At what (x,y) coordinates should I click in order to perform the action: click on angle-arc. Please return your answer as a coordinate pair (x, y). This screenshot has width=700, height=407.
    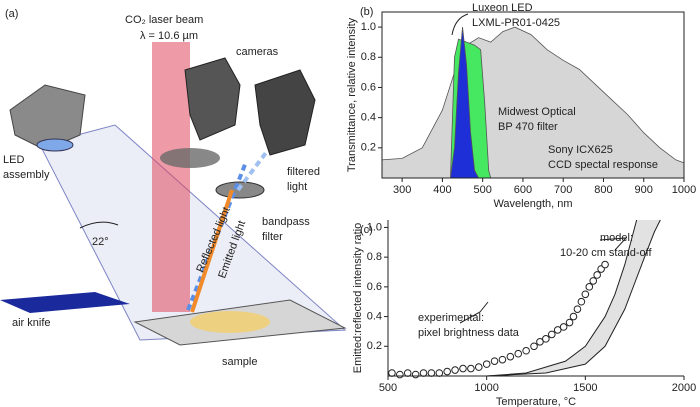
    Looking at the image, I should click on (99, 225).